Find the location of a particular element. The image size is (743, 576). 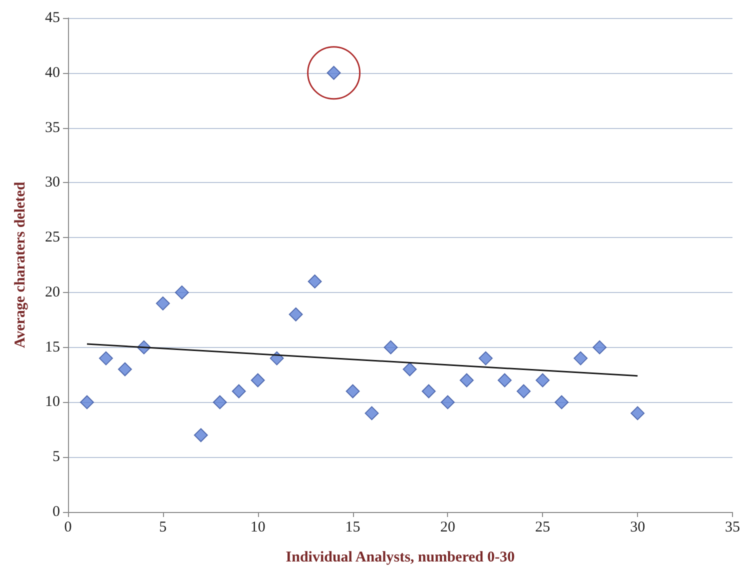

y-tick-label: 10 is located at coordinates (52, 402).